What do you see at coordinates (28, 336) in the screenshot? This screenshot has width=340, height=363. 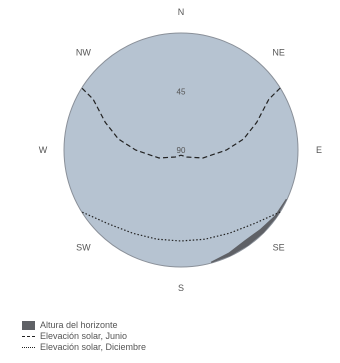 I see `legend-swatch-june` at bounding box center [28, 336].